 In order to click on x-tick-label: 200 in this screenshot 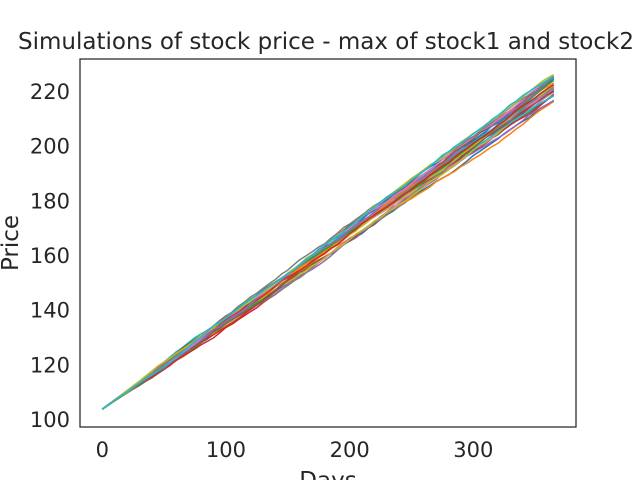, I will do `click(350, 450)`.